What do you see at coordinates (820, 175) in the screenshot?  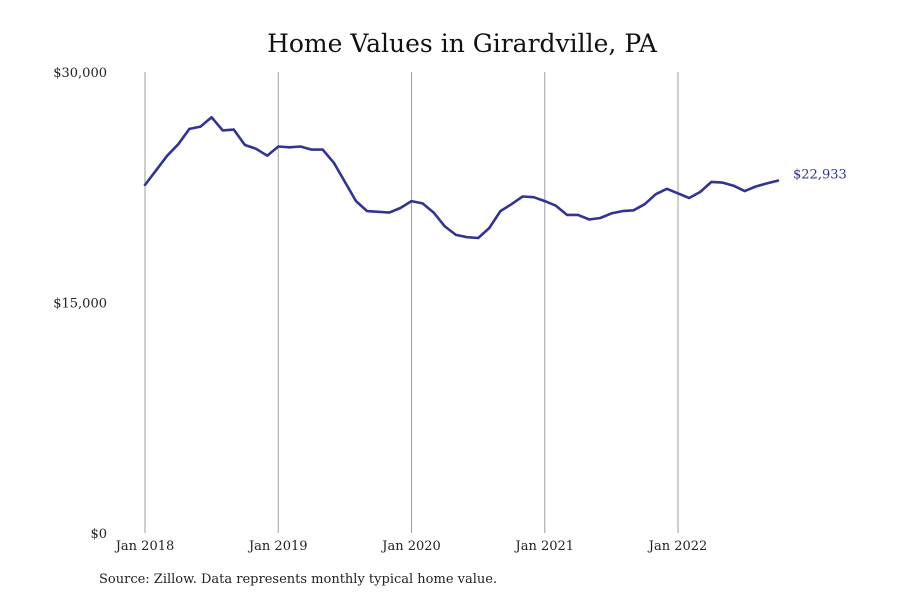 I see `end-value-label: $22,933` at bounding box center [820, 175].